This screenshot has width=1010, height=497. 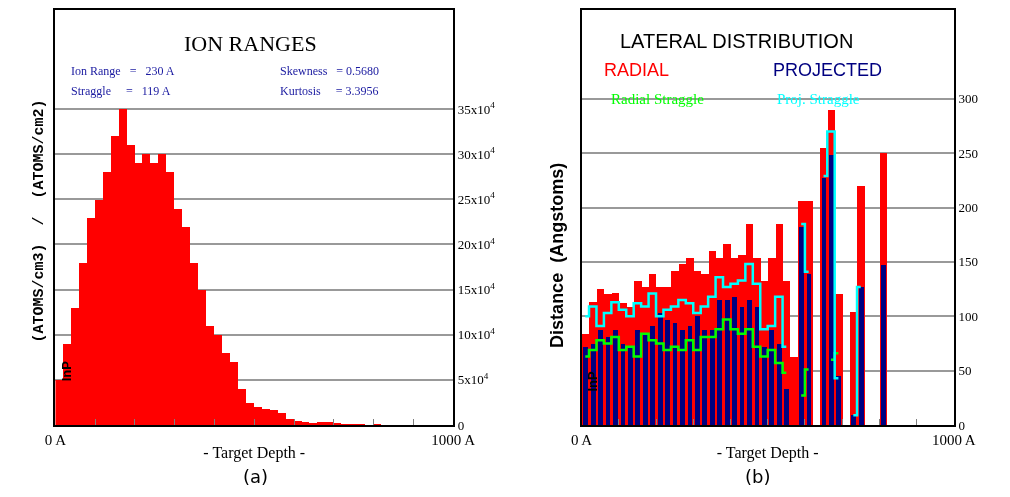 What do you see at coordinates (968, 262) in the screenshot?
I see `y-tick-label: 150` at bounding box center [968, 262].